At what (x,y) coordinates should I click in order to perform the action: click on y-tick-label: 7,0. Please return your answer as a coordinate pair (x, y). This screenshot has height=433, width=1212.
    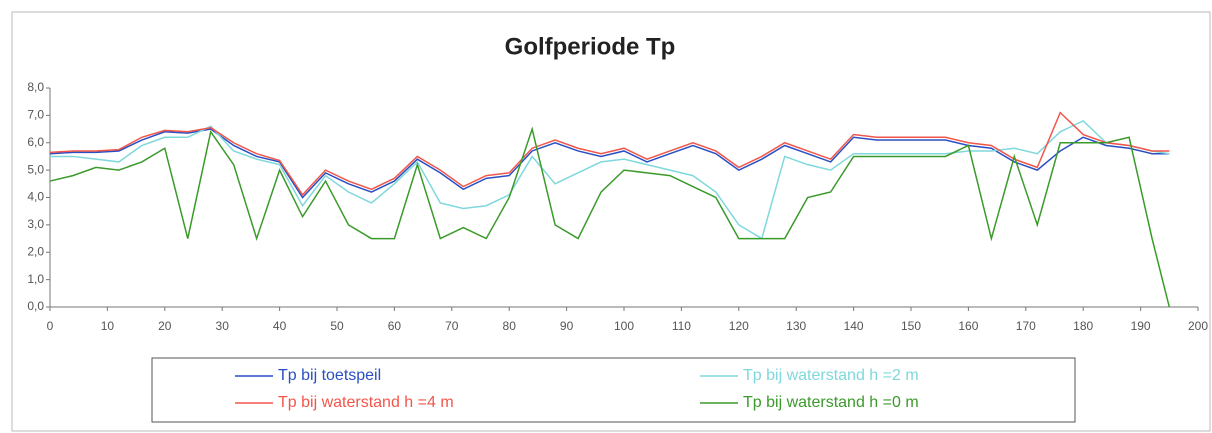
    Looking at the image, I should click on (35, 115).